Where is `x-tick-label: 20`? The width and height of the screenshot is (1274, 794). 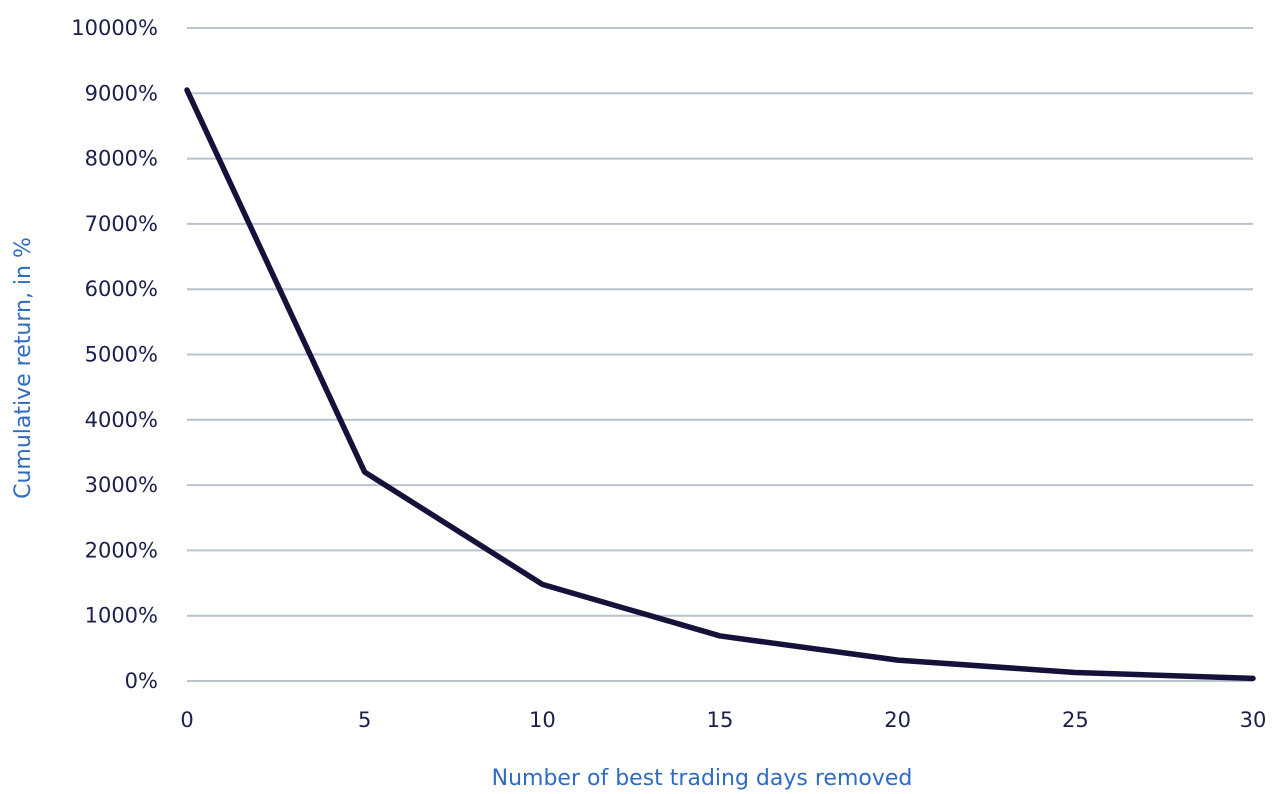 x-tick-label: 20 is located at coordinates (897, 720).